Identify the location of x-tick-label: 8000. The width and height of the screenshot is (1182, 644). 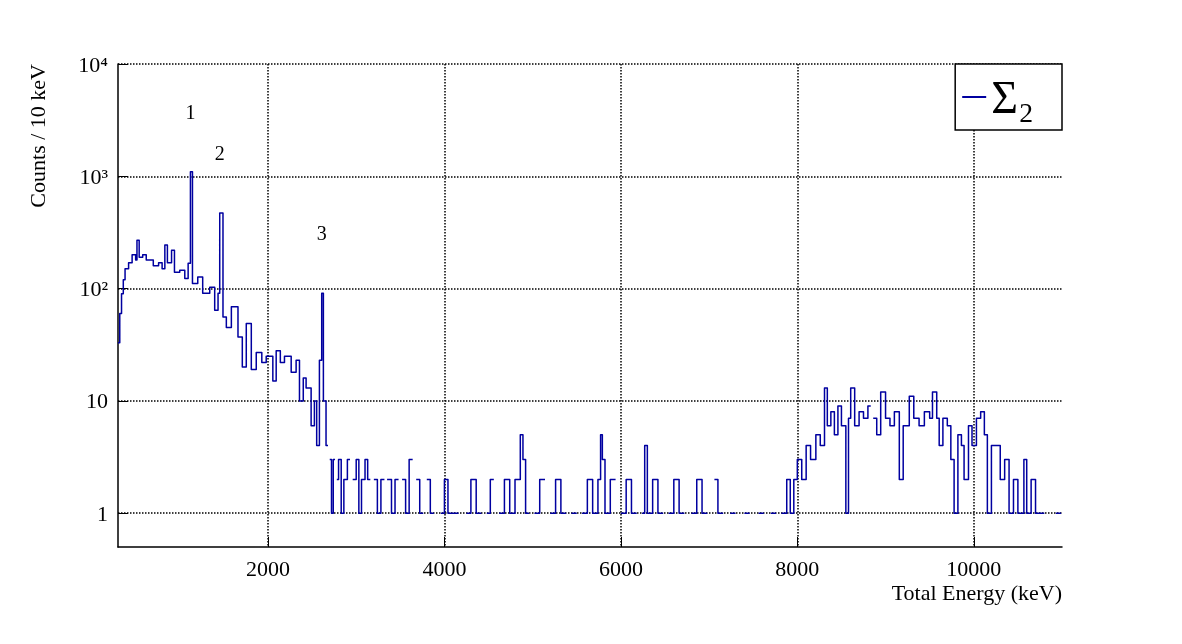
(797, 568).